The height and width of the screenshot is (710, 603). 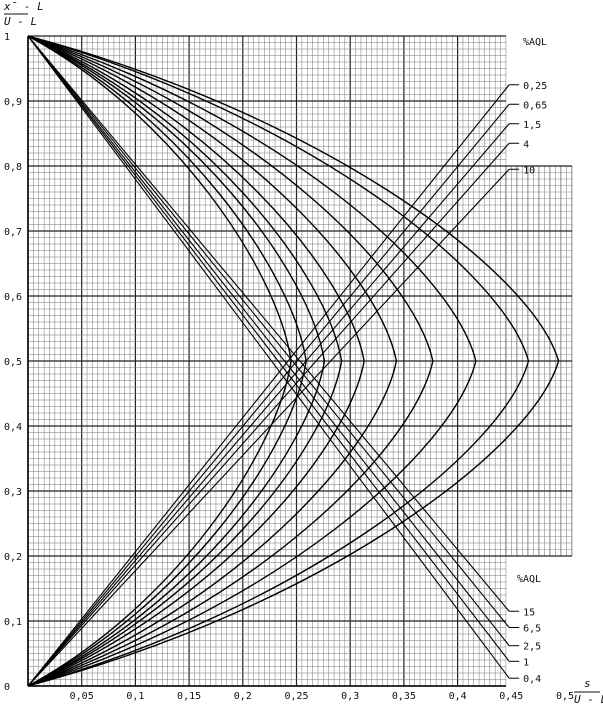 What do you see at coordinates (350, 696) in the screenshot?
I see `x-tick-label: 0,3` at bounding box center [350, 696].